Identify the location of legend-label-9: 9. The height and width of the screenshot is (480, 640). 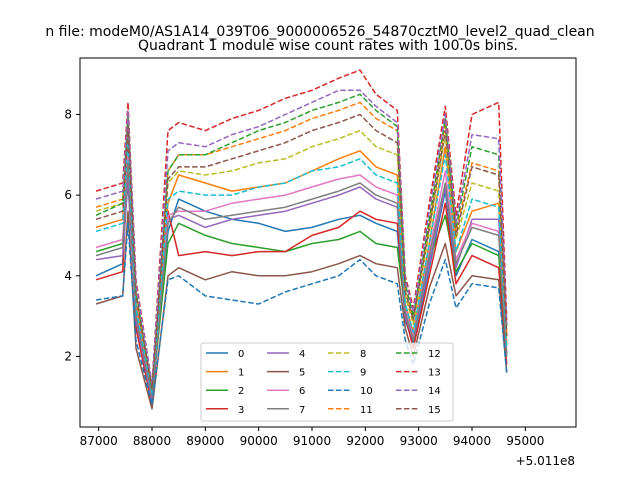
(363, 373).